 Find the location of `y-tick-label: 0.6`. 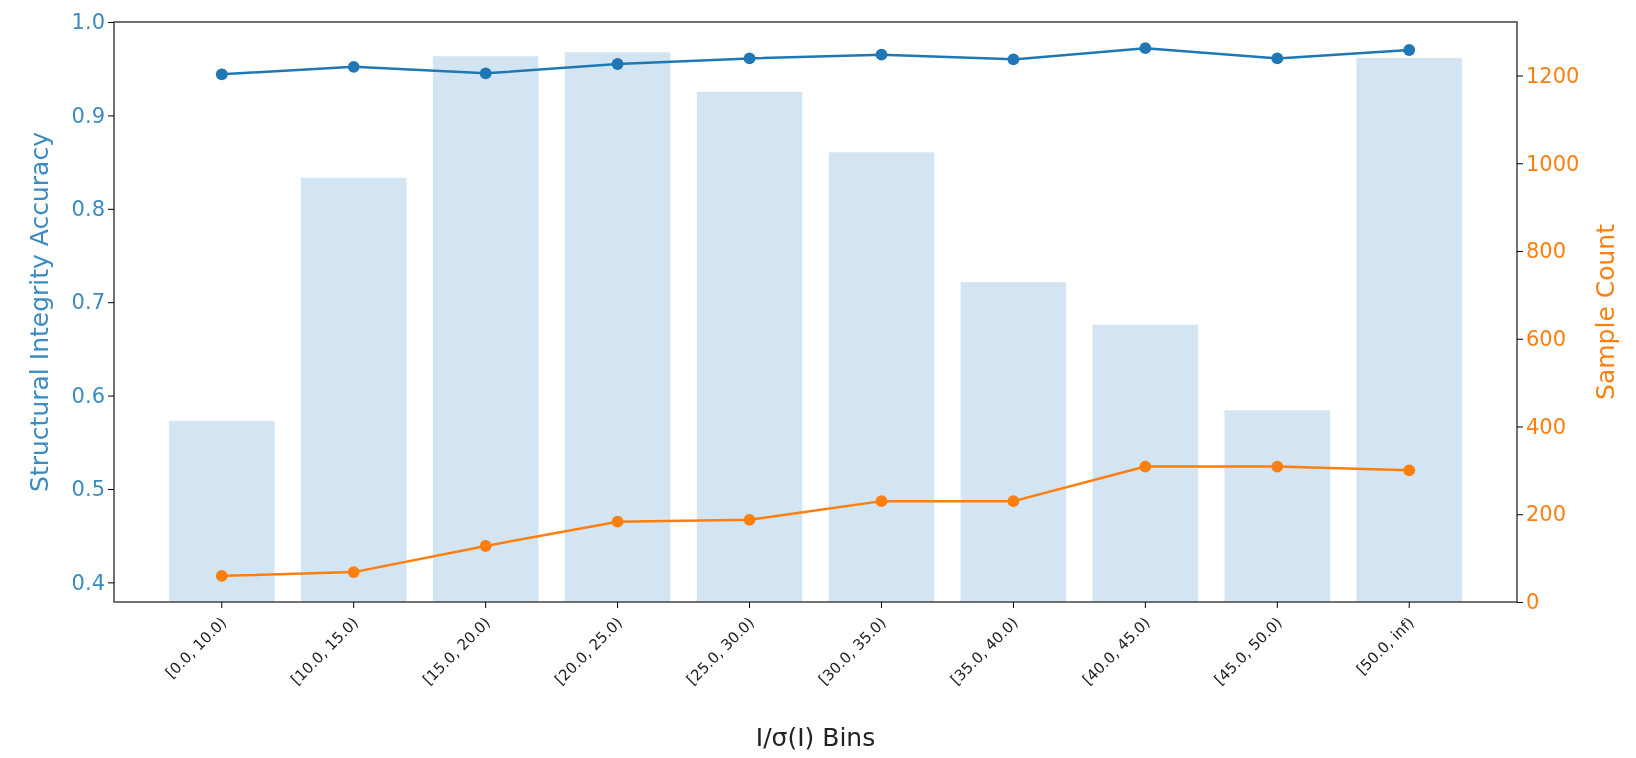

y-tick-label: 0.6 is located at coordinates (88, 395).